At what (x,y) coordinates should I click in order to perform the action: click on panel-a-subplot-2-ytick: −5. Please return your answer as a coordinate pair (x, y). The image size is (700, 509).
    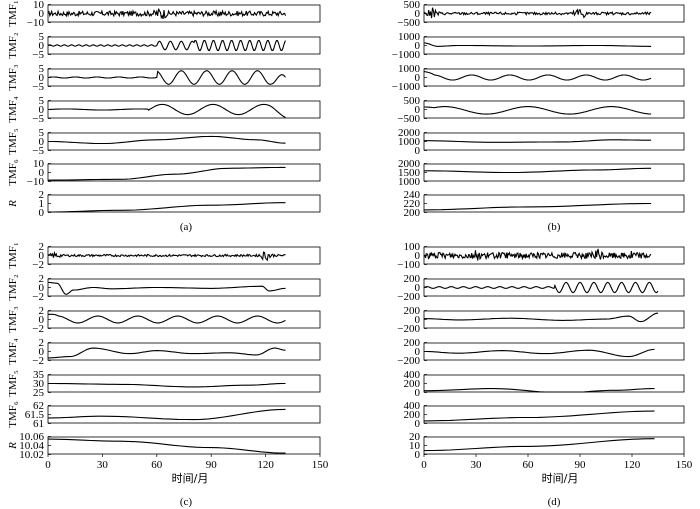
    Looking at the image, I should click on (38, 55).